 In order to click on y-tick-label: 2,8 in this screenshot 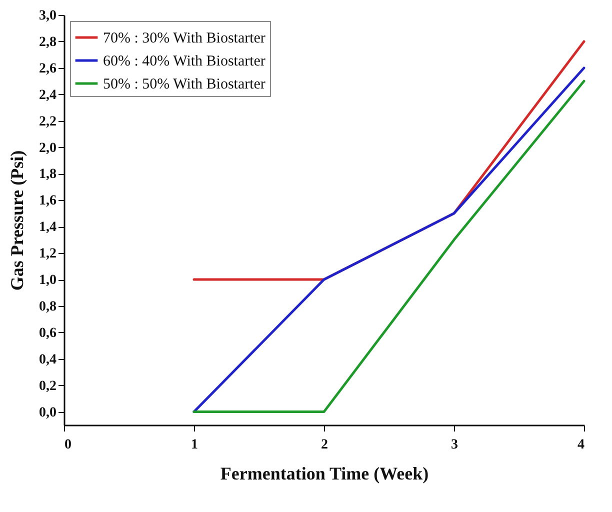, I will do `click(47, 42)`.